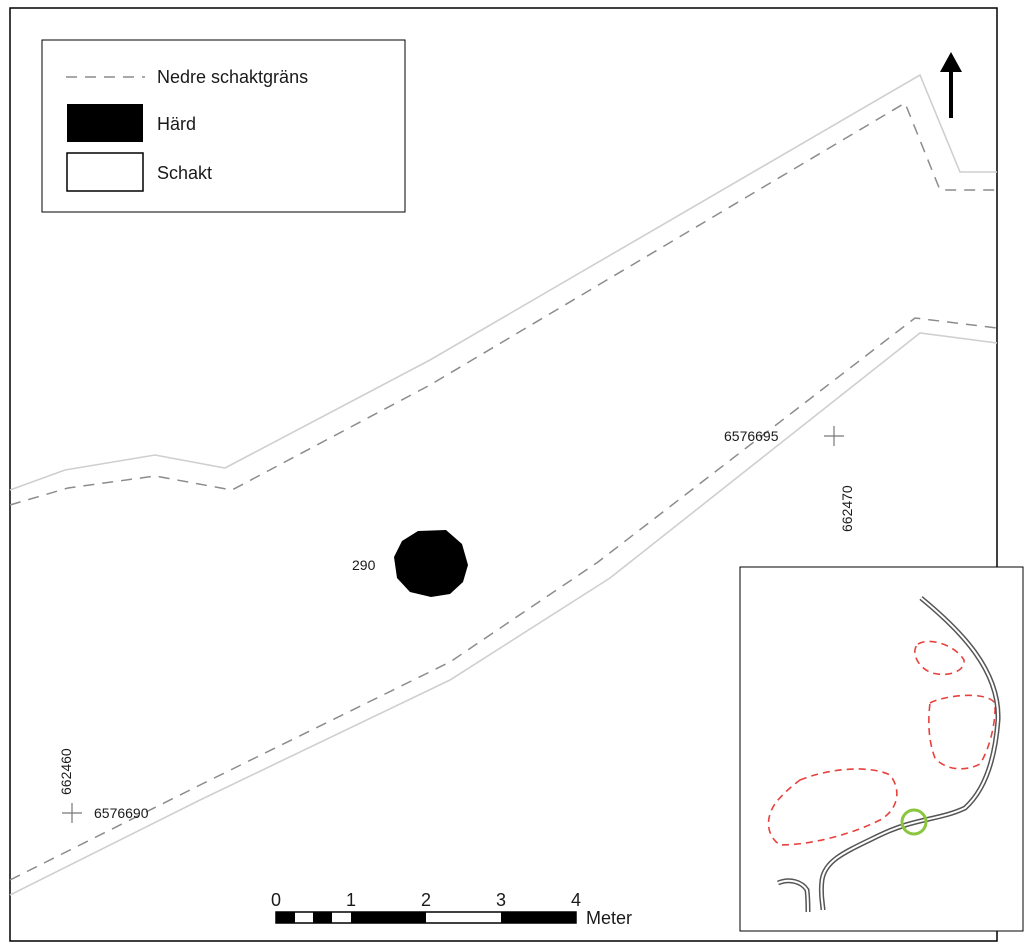  Describe the element at coordinates (364, 565) in the screenshot. I see `feature-label: 290` at that location.